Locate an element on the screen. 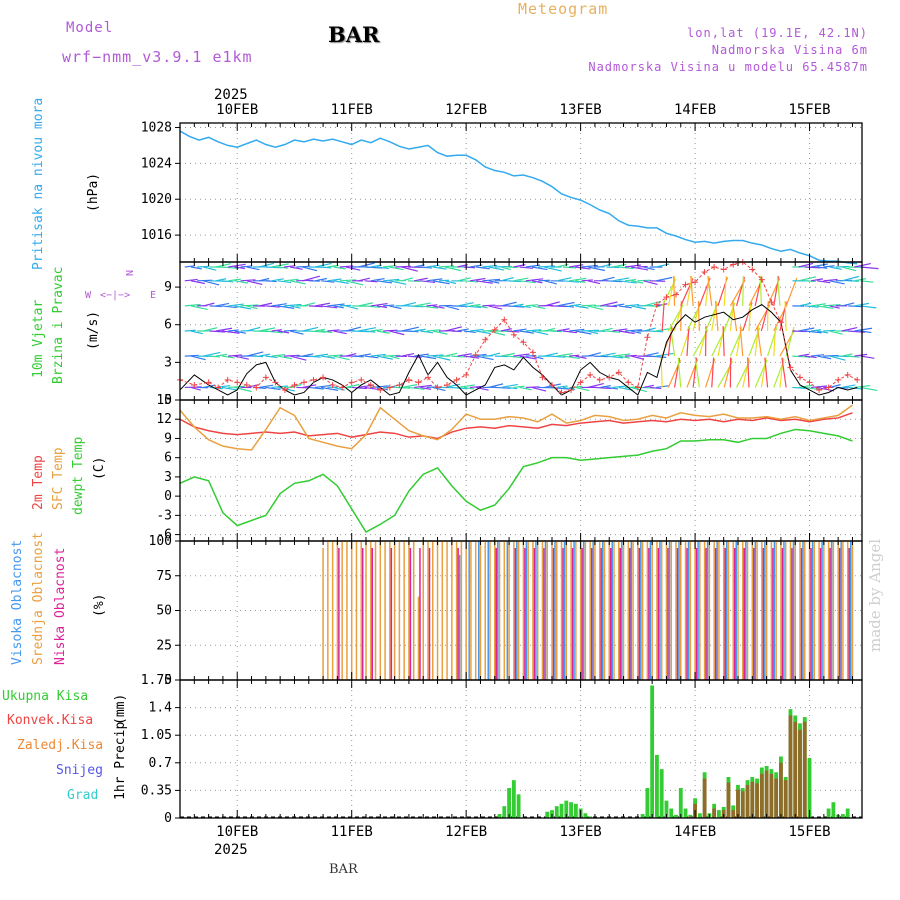  temperature-ytick-label: -6 is located at coordinates (164, 535).